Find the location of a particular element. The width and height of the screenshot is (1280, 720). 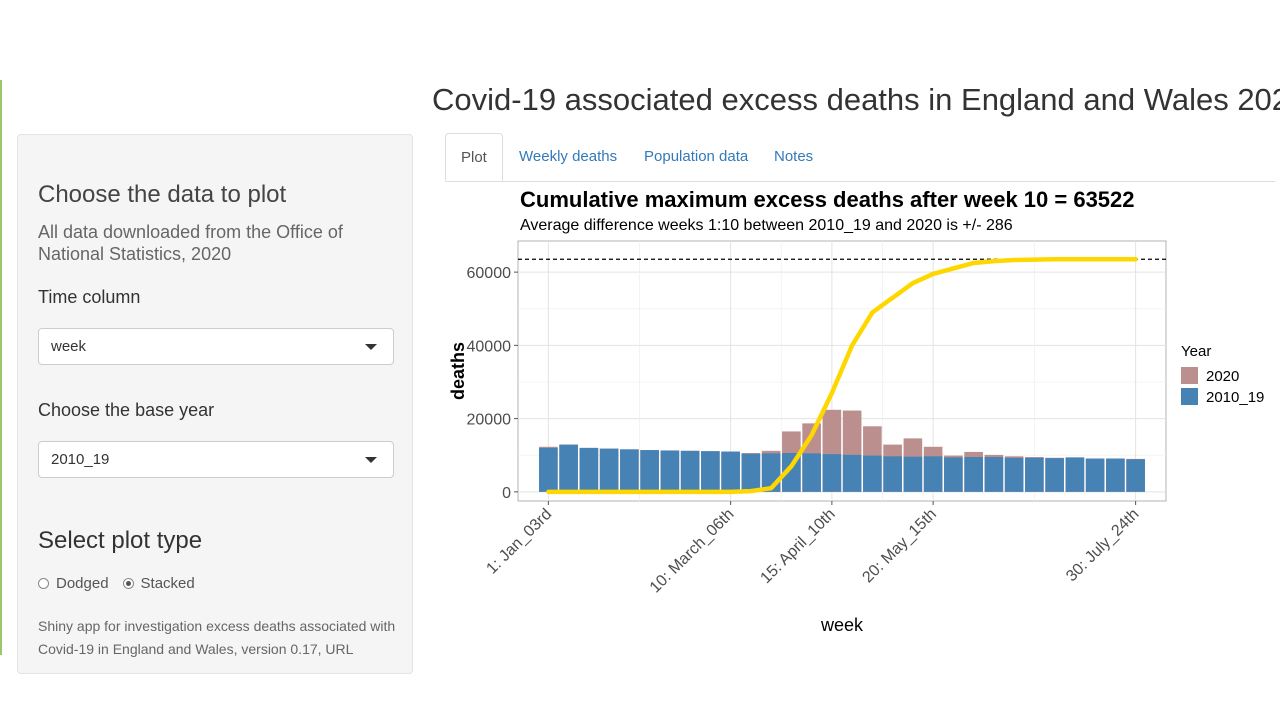

x-tick-label: 10: March_06th is located at coordinates (692, 551).